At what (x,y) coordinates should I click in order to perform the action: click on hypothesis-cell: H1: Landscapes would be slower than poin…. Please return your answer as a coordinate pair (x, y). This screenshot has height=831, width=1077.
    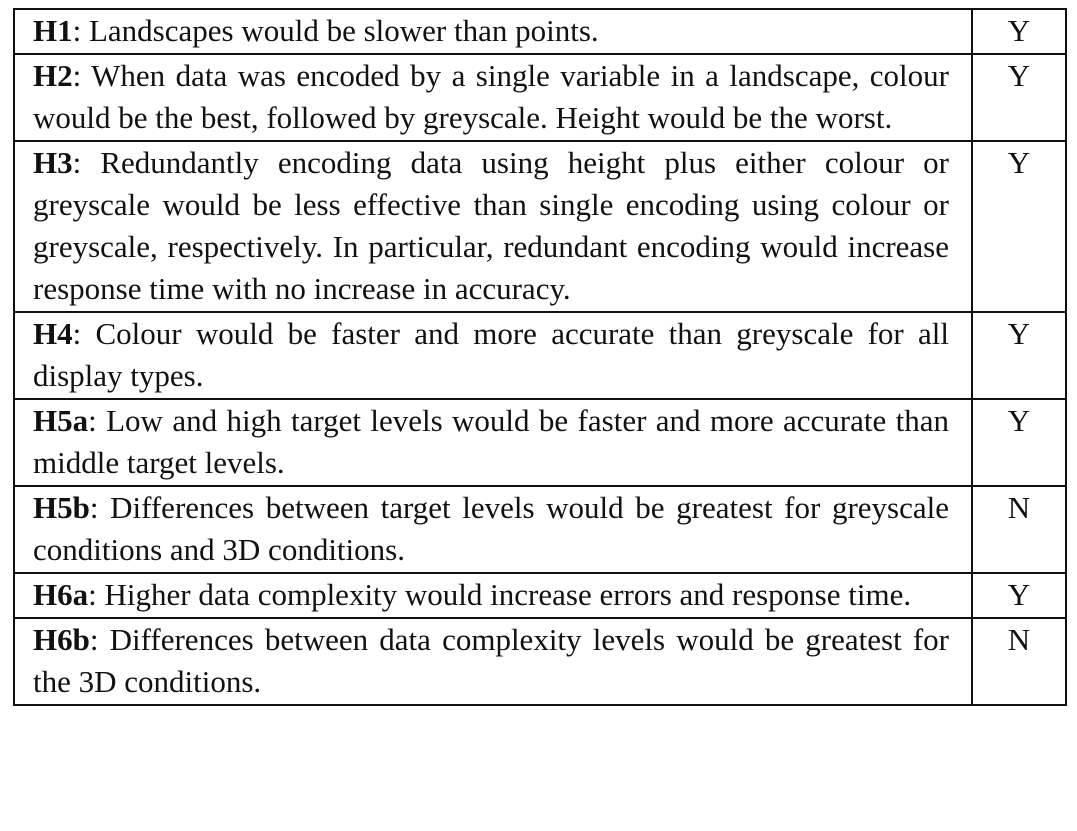
    Looking at the image, I should click on (493, 31).